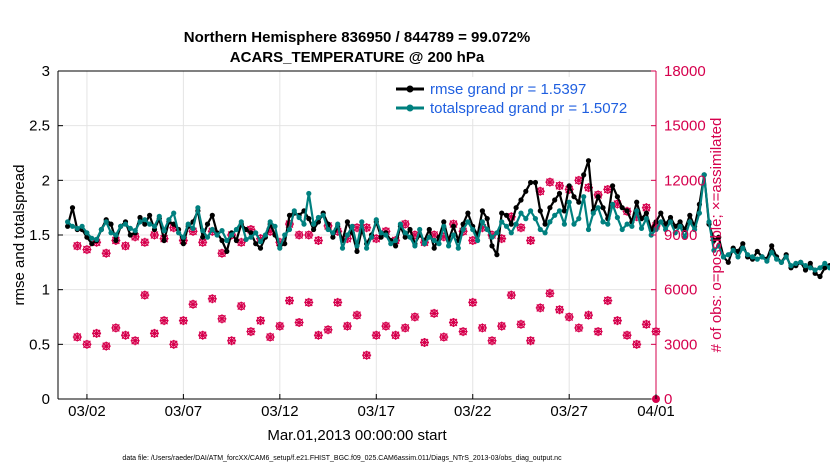 The width and height of the screenshot is (830, 470). Describe the element at coordinates (280, 411) in the screenshot. I see `x-tick-label: 03/12` at that location.